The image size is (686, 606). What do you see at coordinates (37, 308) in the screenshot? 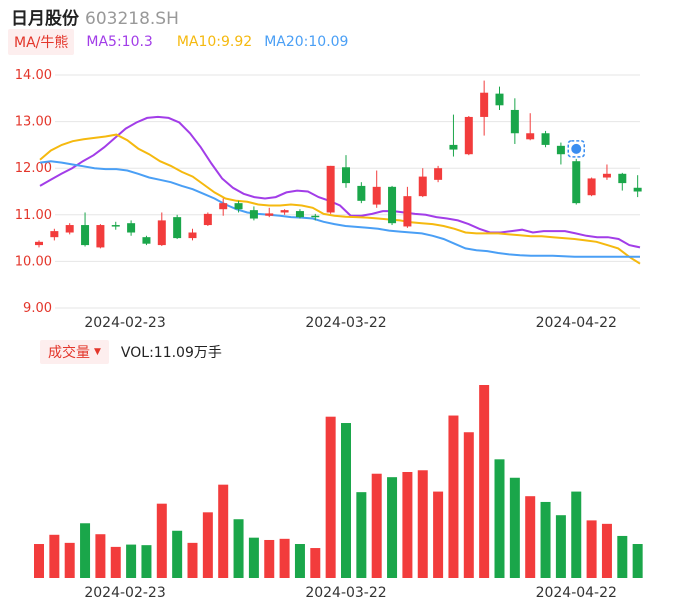
I see `y-tick-label: 9.00` at bounding box center [37, 308].